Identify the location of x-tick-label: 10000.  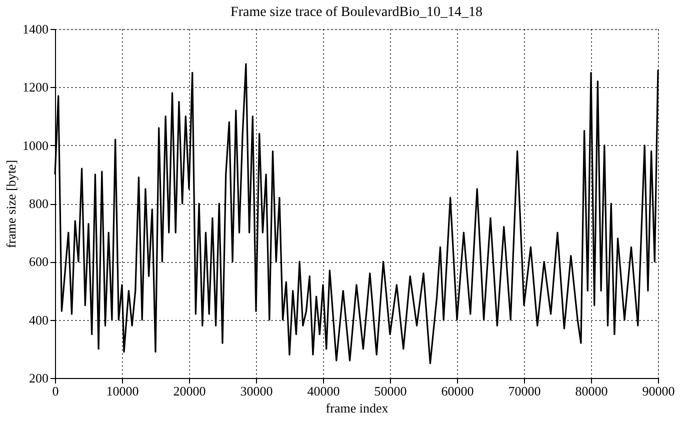
(122, 391).